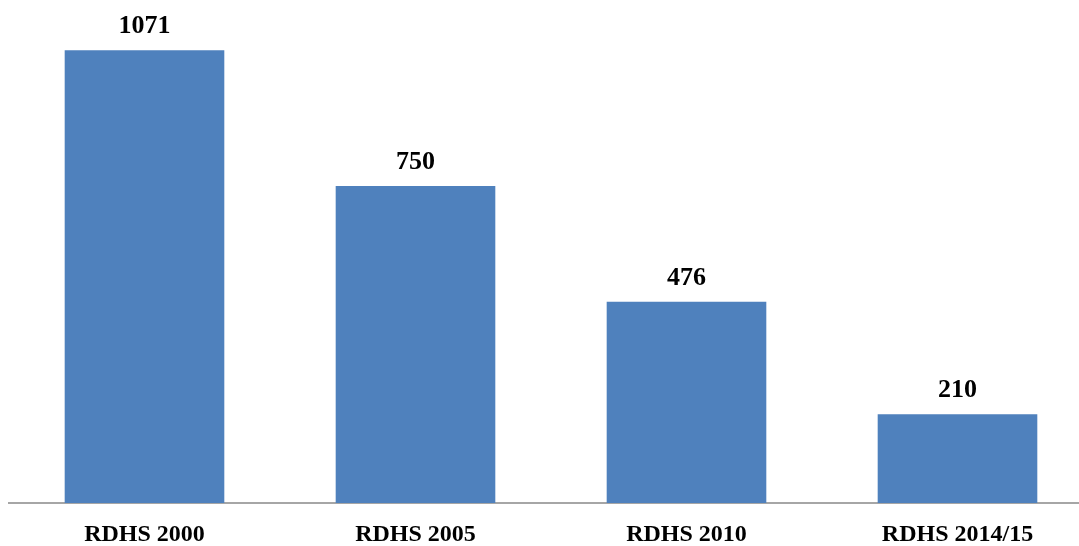 This screenshot has height=546, width=1079. Describe the element at coordinates (144, 532) in the screenshot. I see `x-tick-label: RDHS 2000` at that location.